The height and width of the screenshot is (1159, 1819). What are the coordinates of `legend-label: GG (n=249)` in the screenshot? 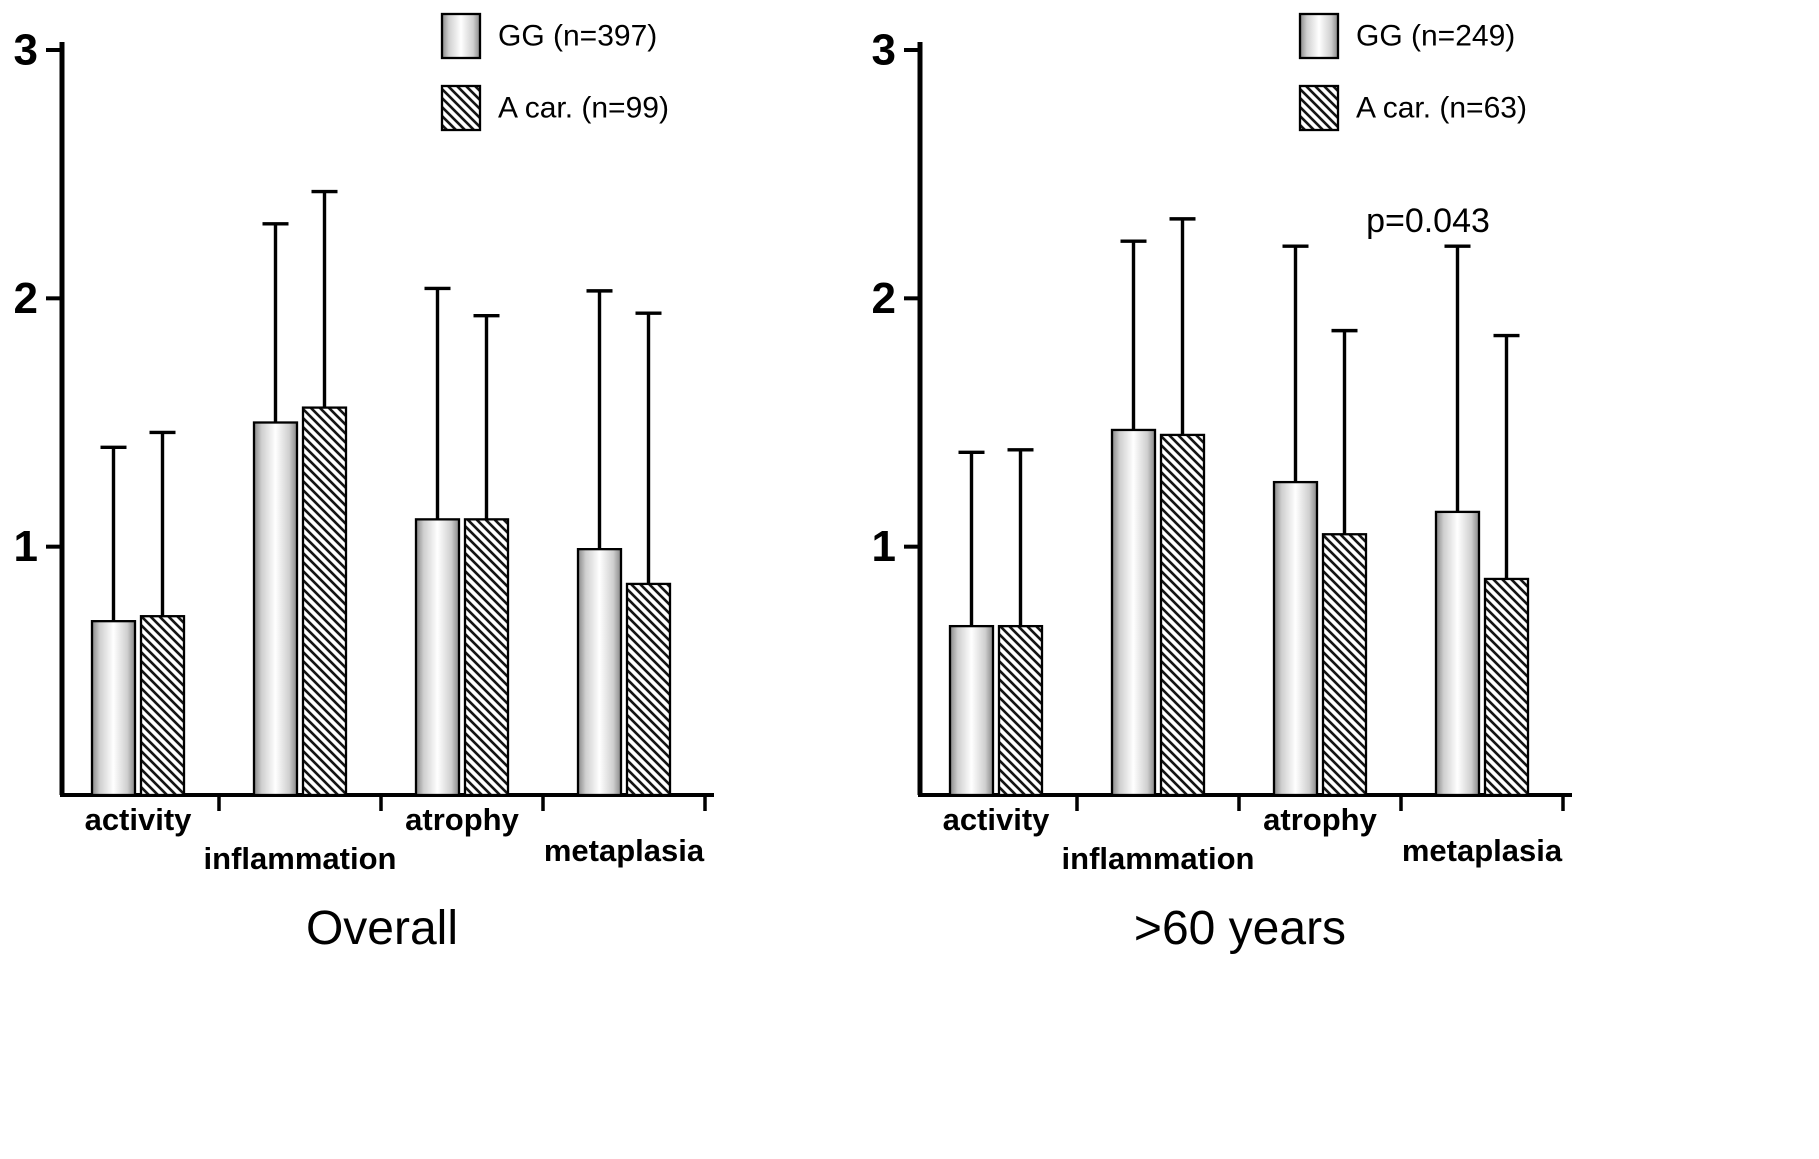 It's located at (1435, 36).